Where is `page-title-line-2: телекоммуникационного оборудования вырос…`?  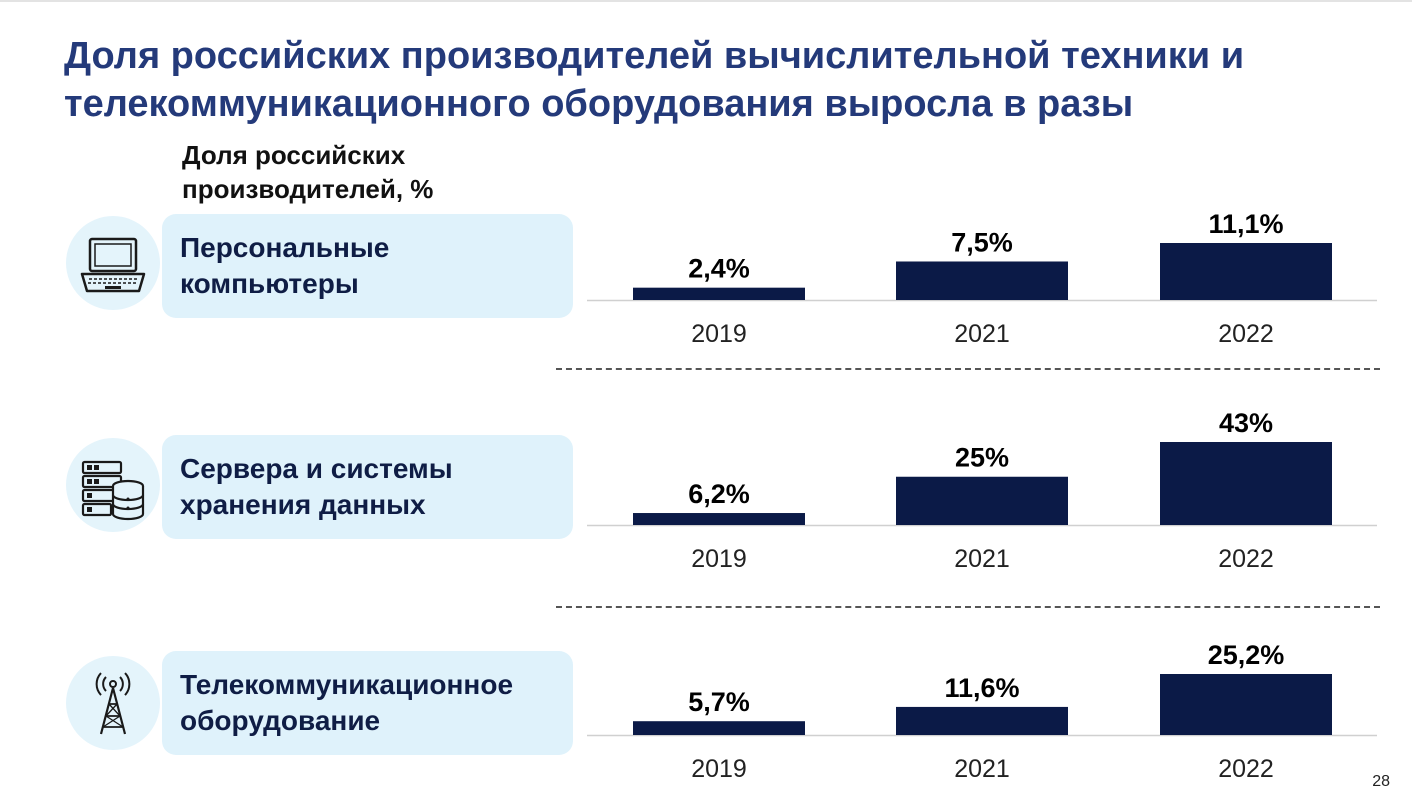
page-title-line-2: телекоммуникационного оборудования вырос… is located at coordinates (599, 104).